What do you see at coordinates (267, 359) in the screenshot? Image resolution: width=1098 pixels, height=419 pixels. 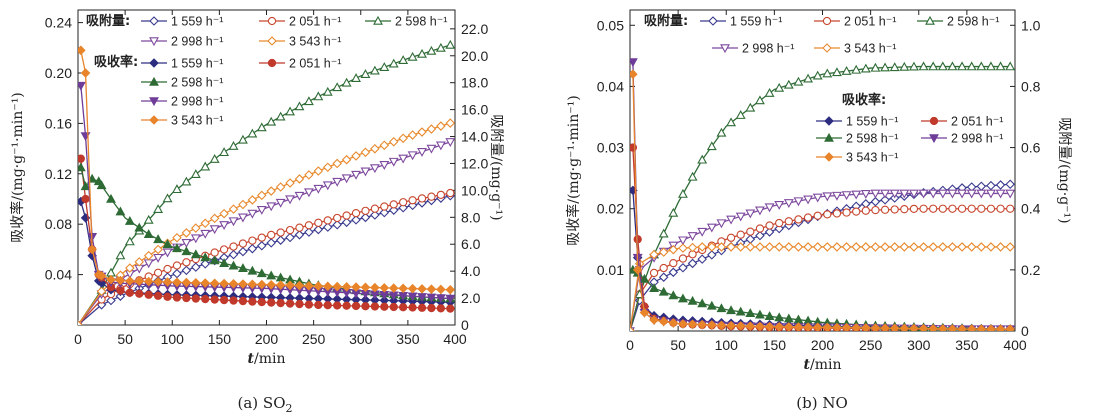 I see `x-axis-label: t/min` at bounding box center [267, 359].